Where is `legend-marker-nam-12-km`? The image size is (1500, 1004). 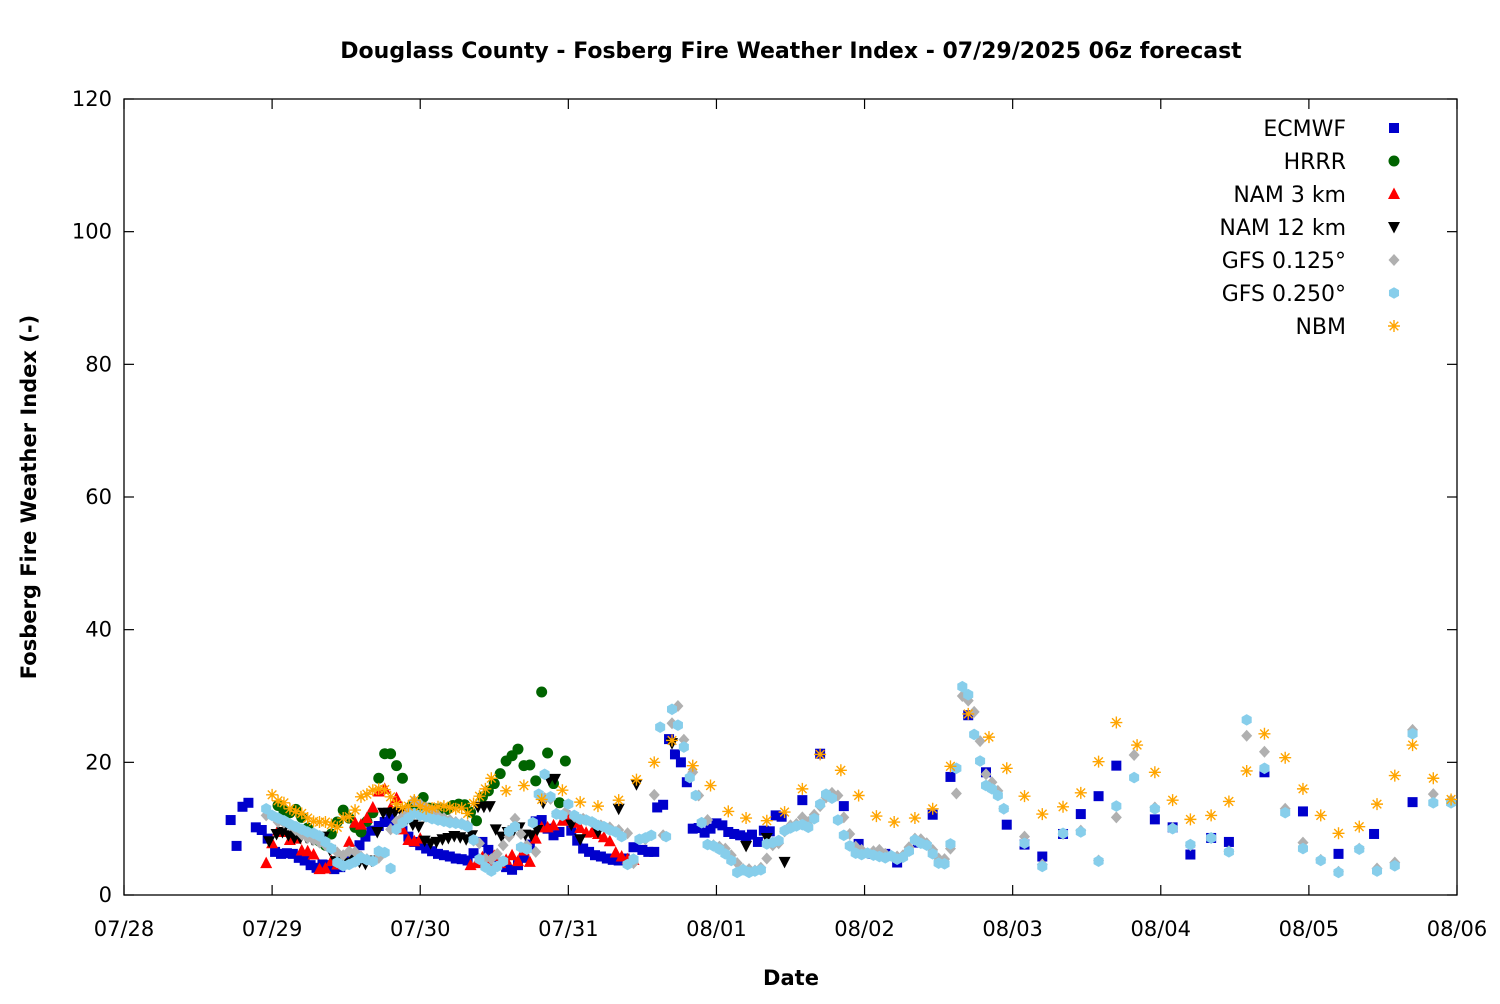 legend-marker-nam-12-km is located at coordinates (1394, 228).